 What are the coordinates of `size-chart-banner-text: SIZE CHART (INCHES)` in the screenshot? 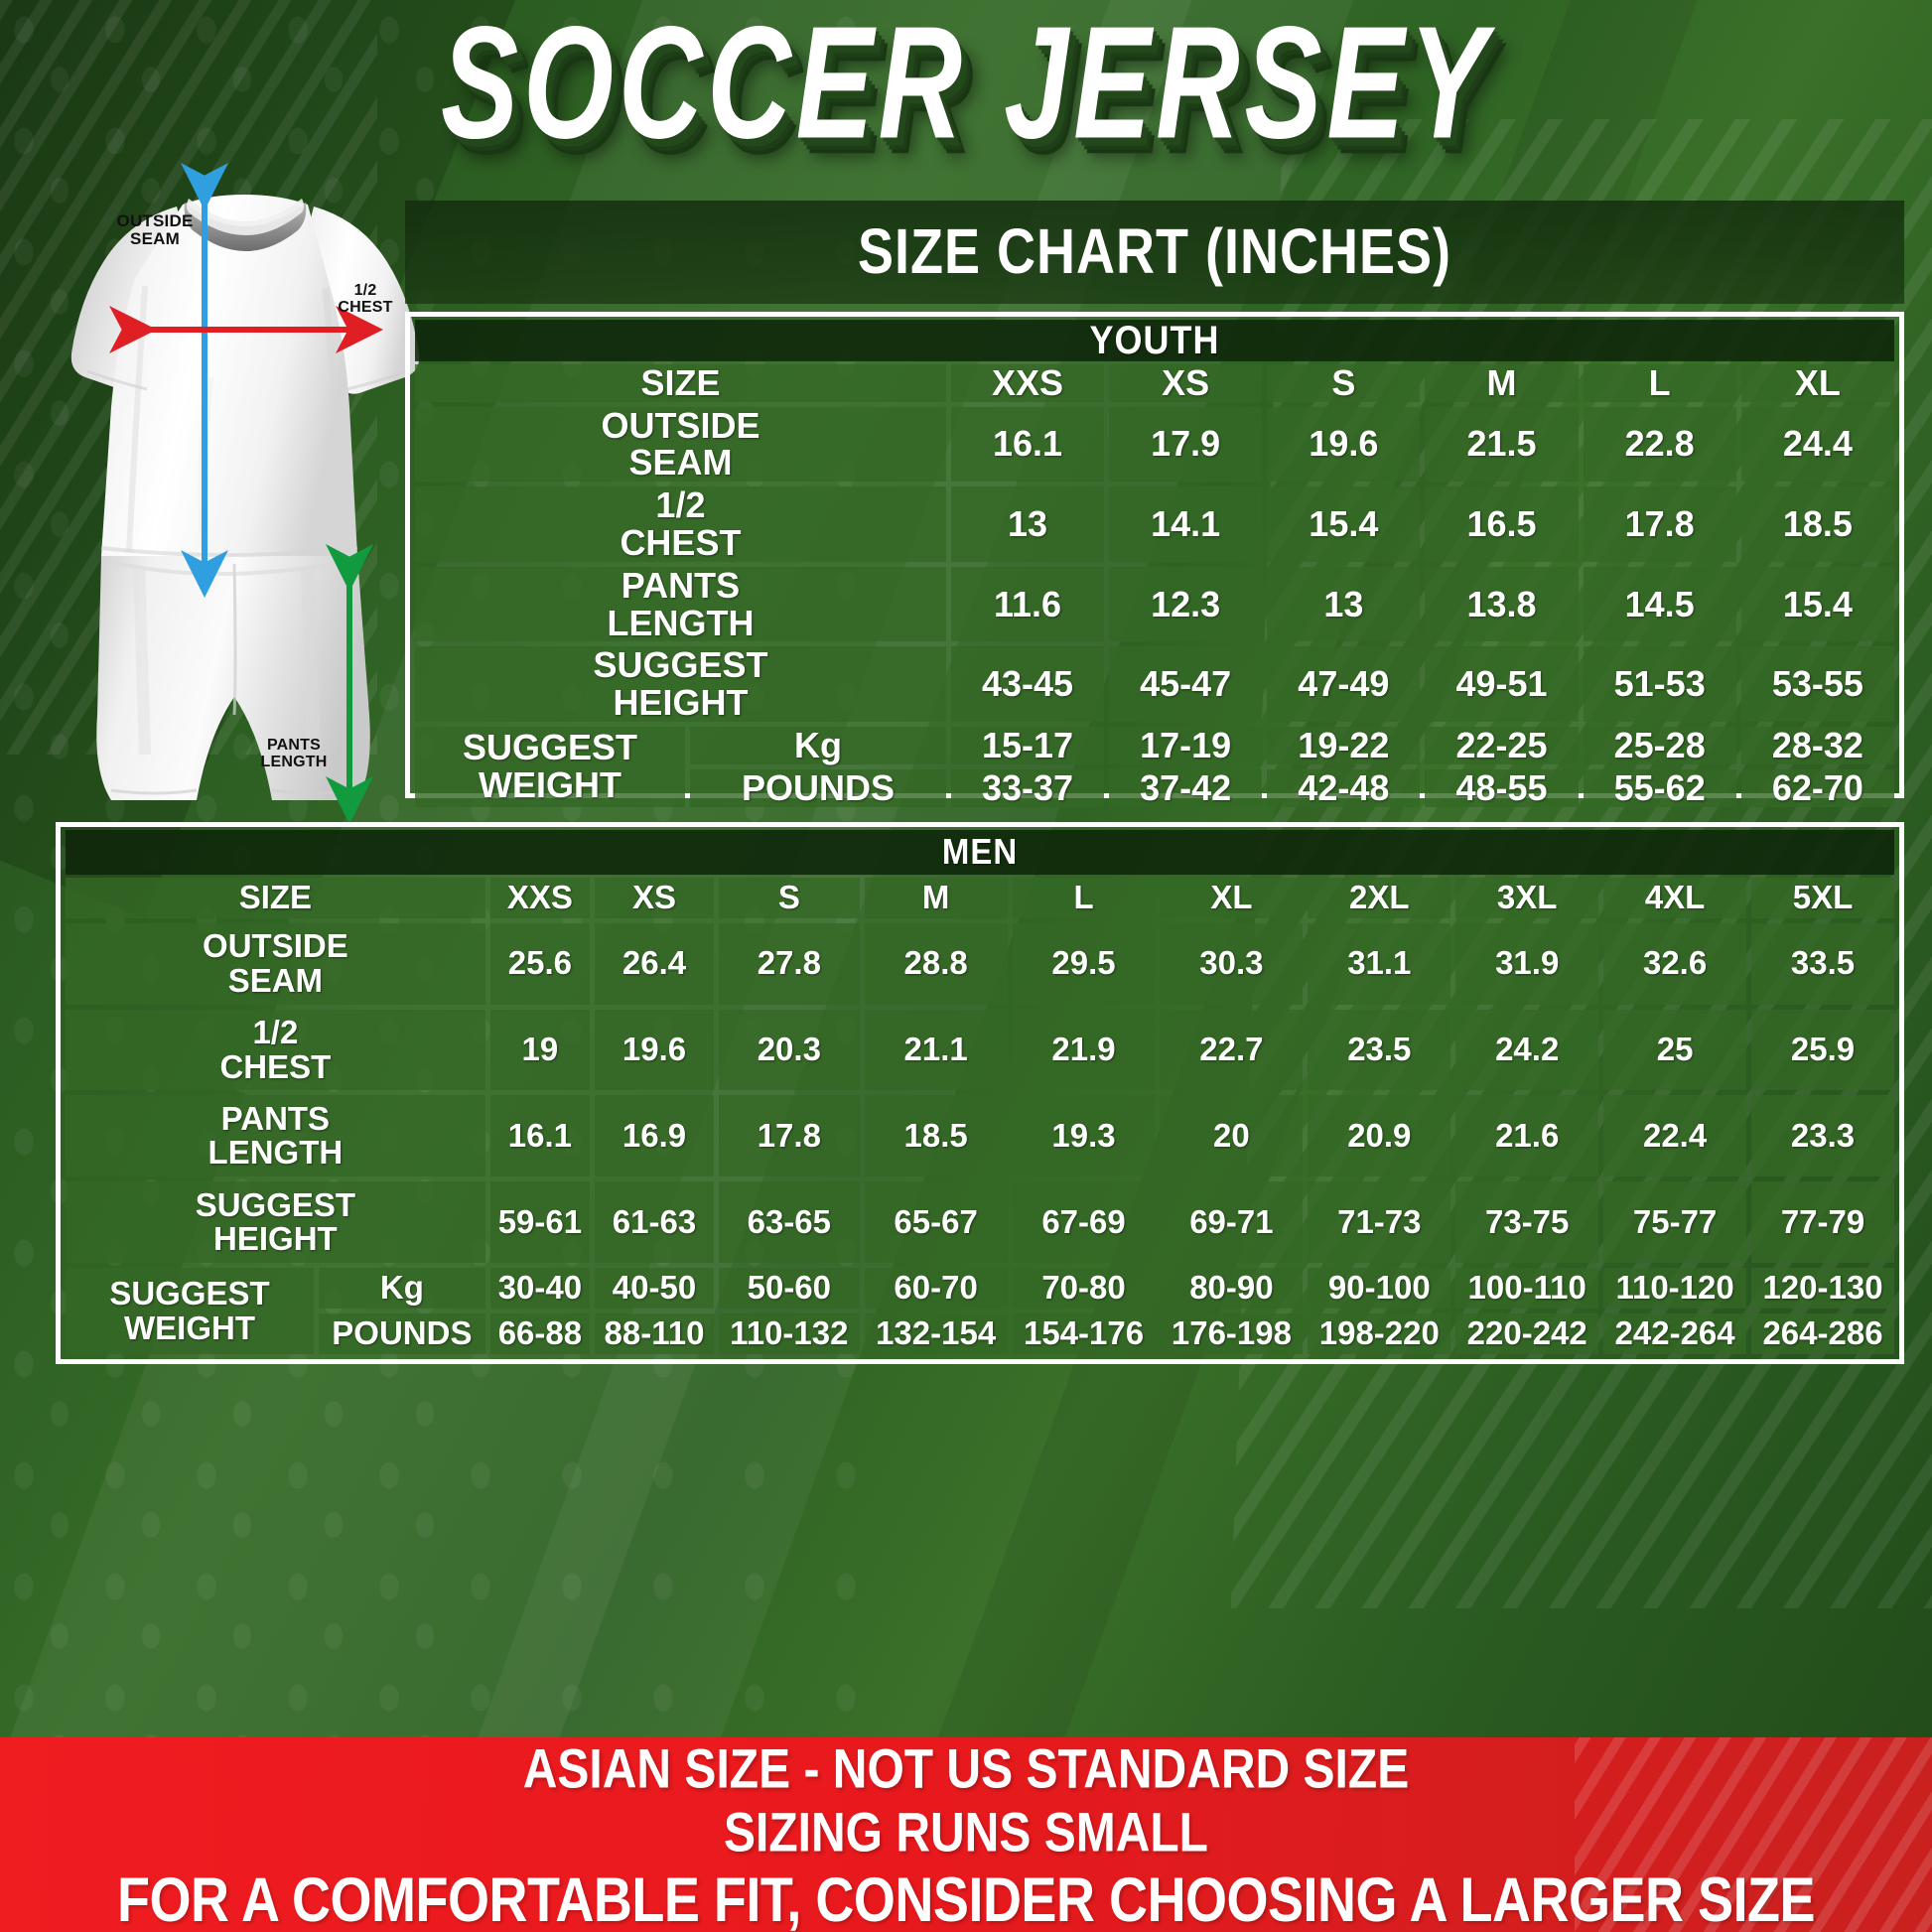 It's located at (1154, 252).